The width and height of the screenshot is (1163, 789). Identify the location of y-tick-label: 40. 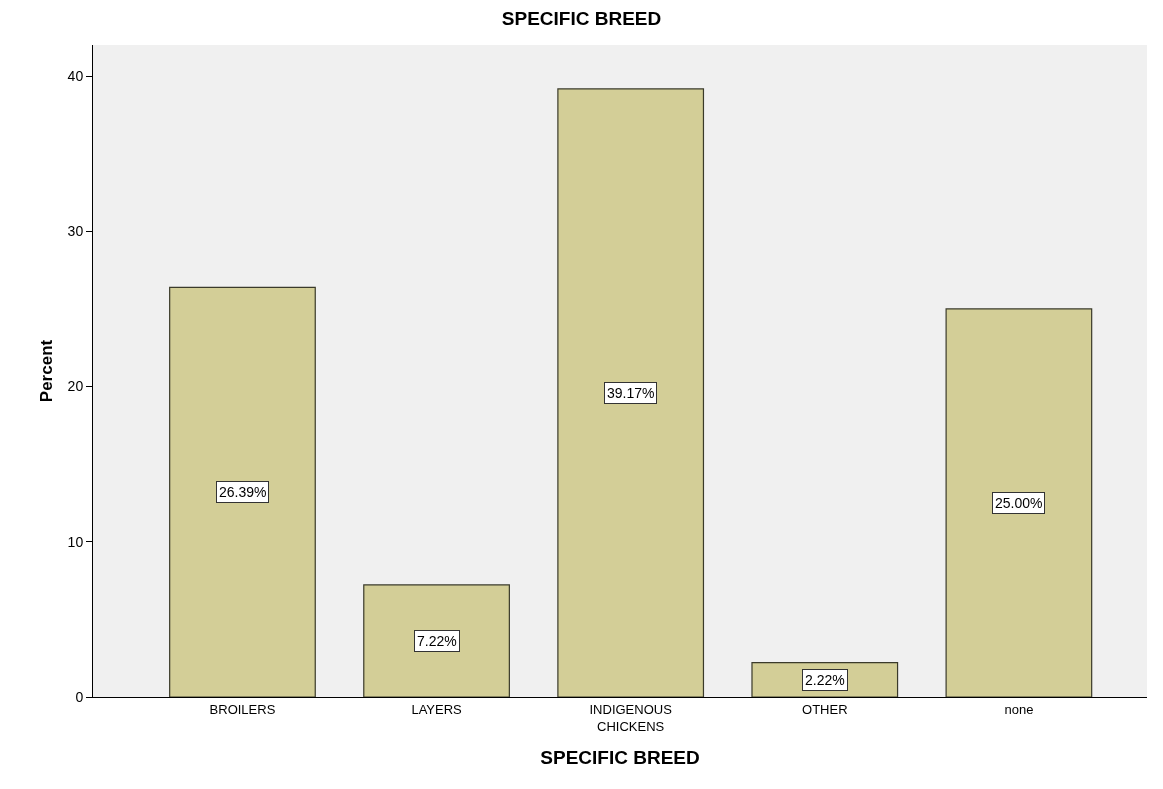
(75, 75).